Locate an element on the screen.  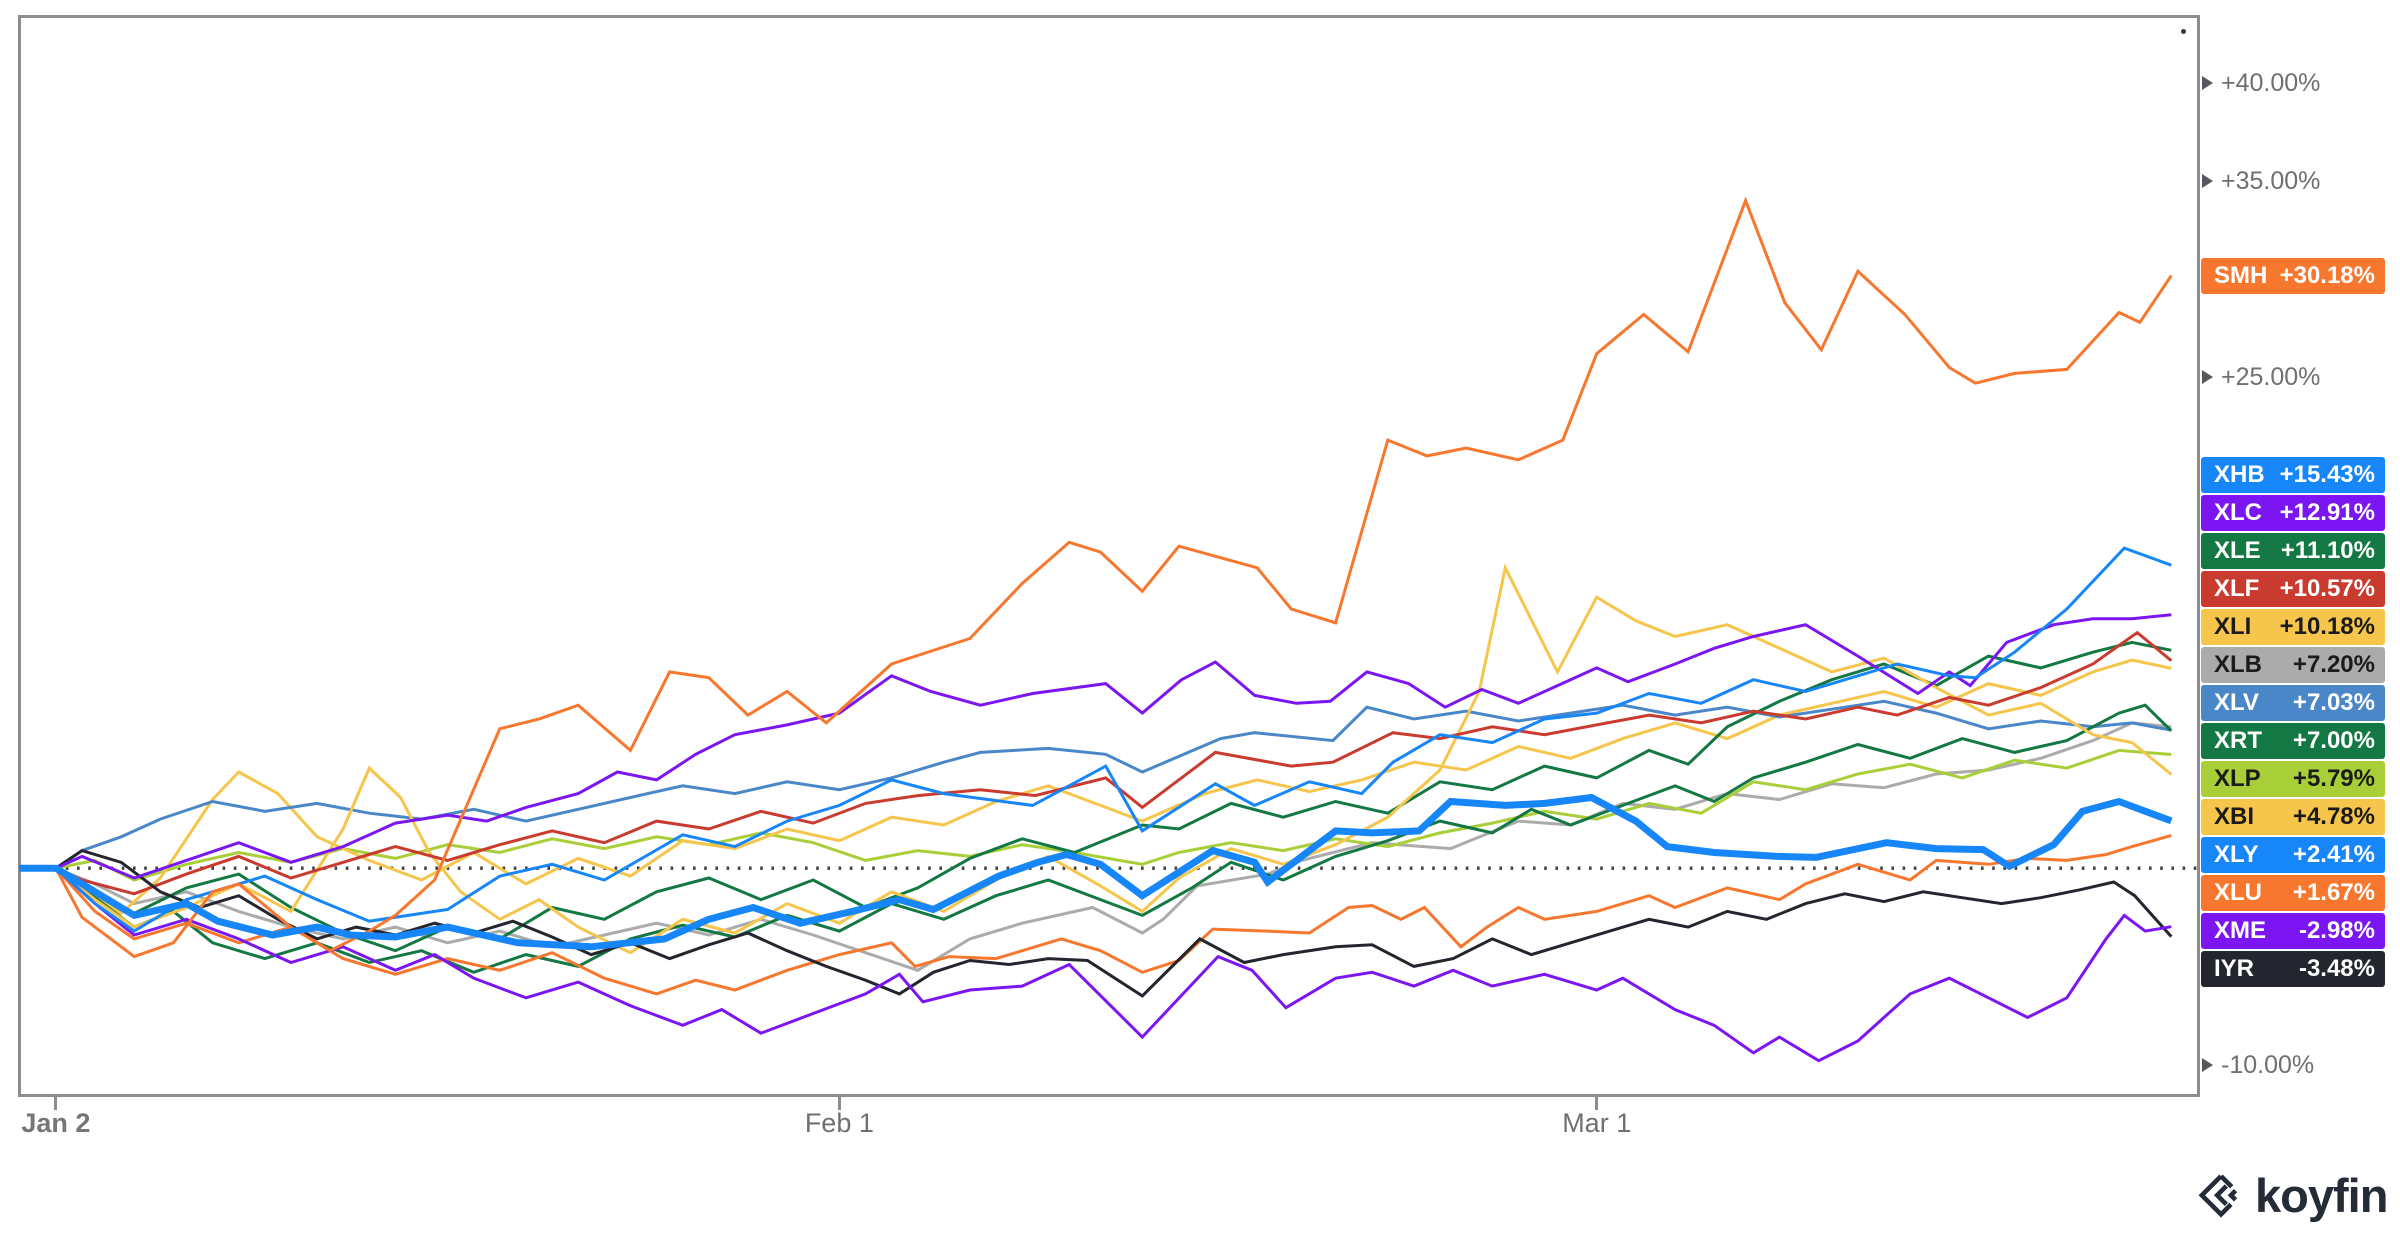
chip-ticker: XLF is located at coordinates (2237, 588).